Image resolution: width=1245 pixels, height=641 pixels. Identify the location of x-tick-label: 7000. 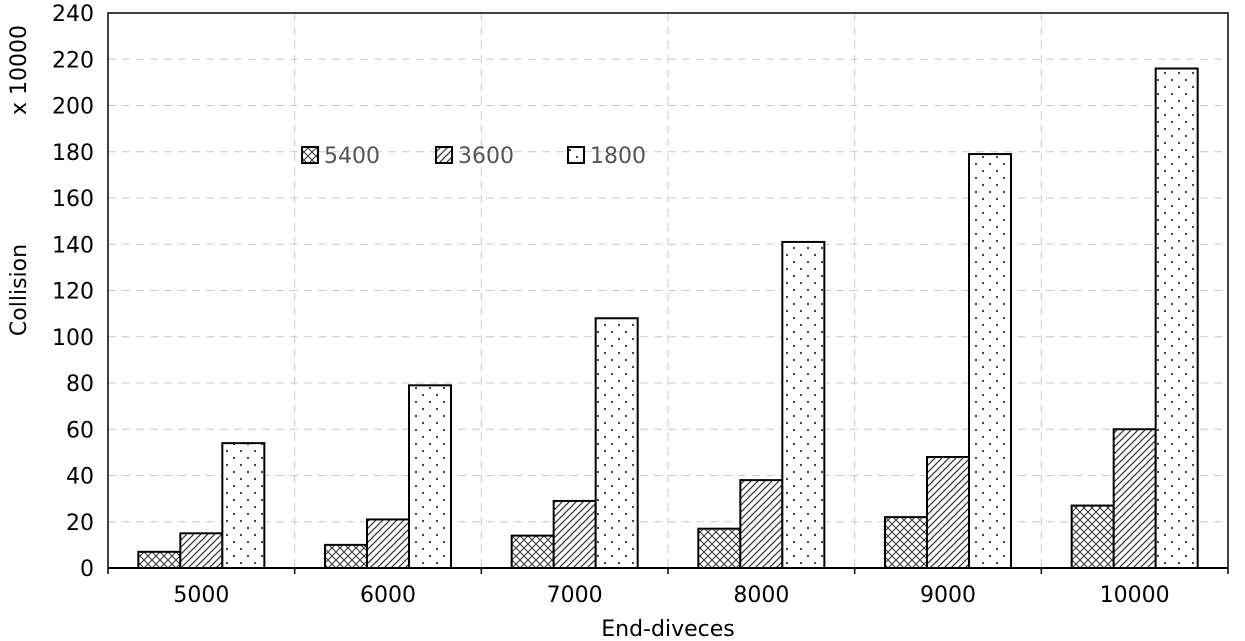
(575, 595).